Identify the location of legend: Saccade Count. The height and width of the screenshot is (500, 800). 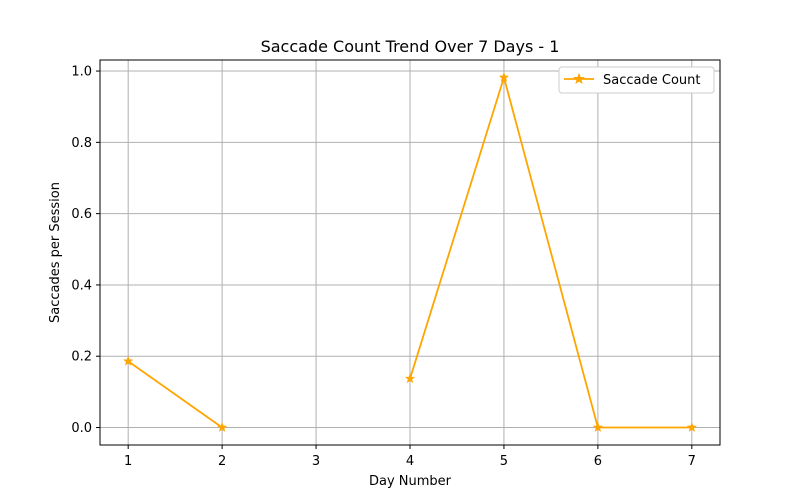
(636, 80).